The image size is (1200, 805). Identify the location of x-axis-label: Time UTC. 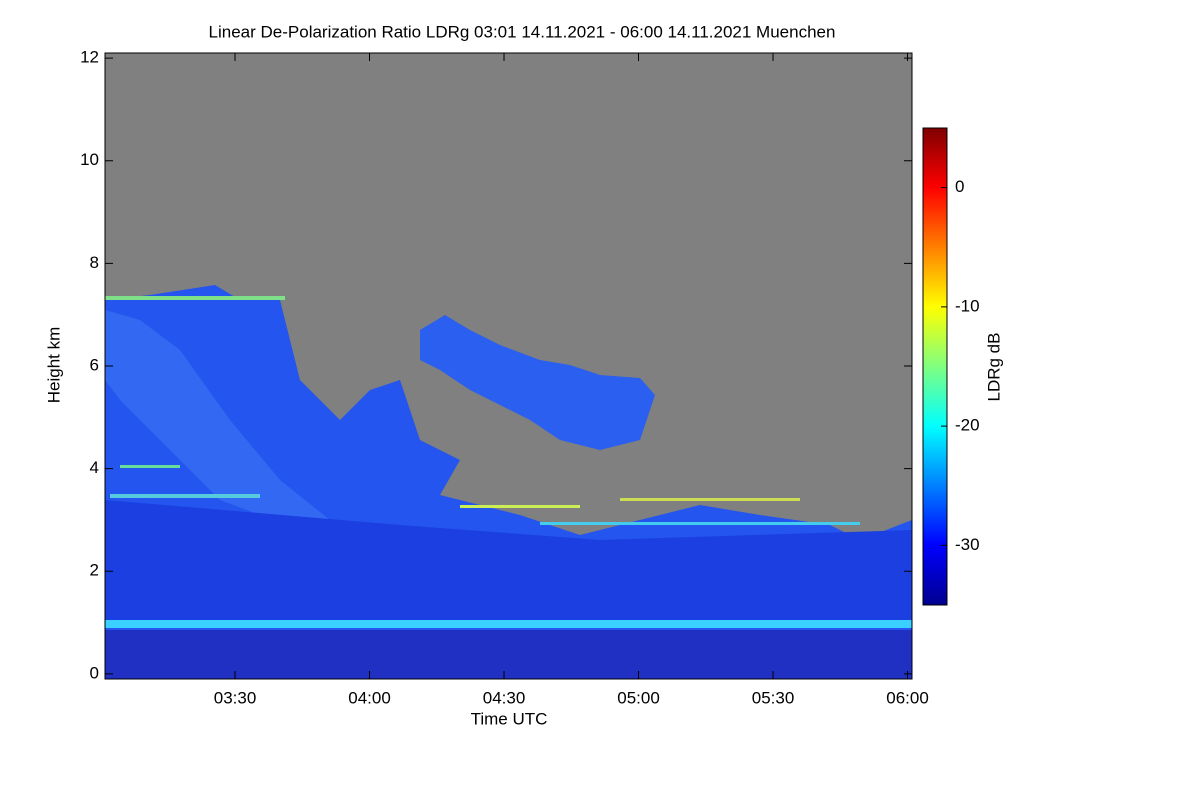
(509, 718).